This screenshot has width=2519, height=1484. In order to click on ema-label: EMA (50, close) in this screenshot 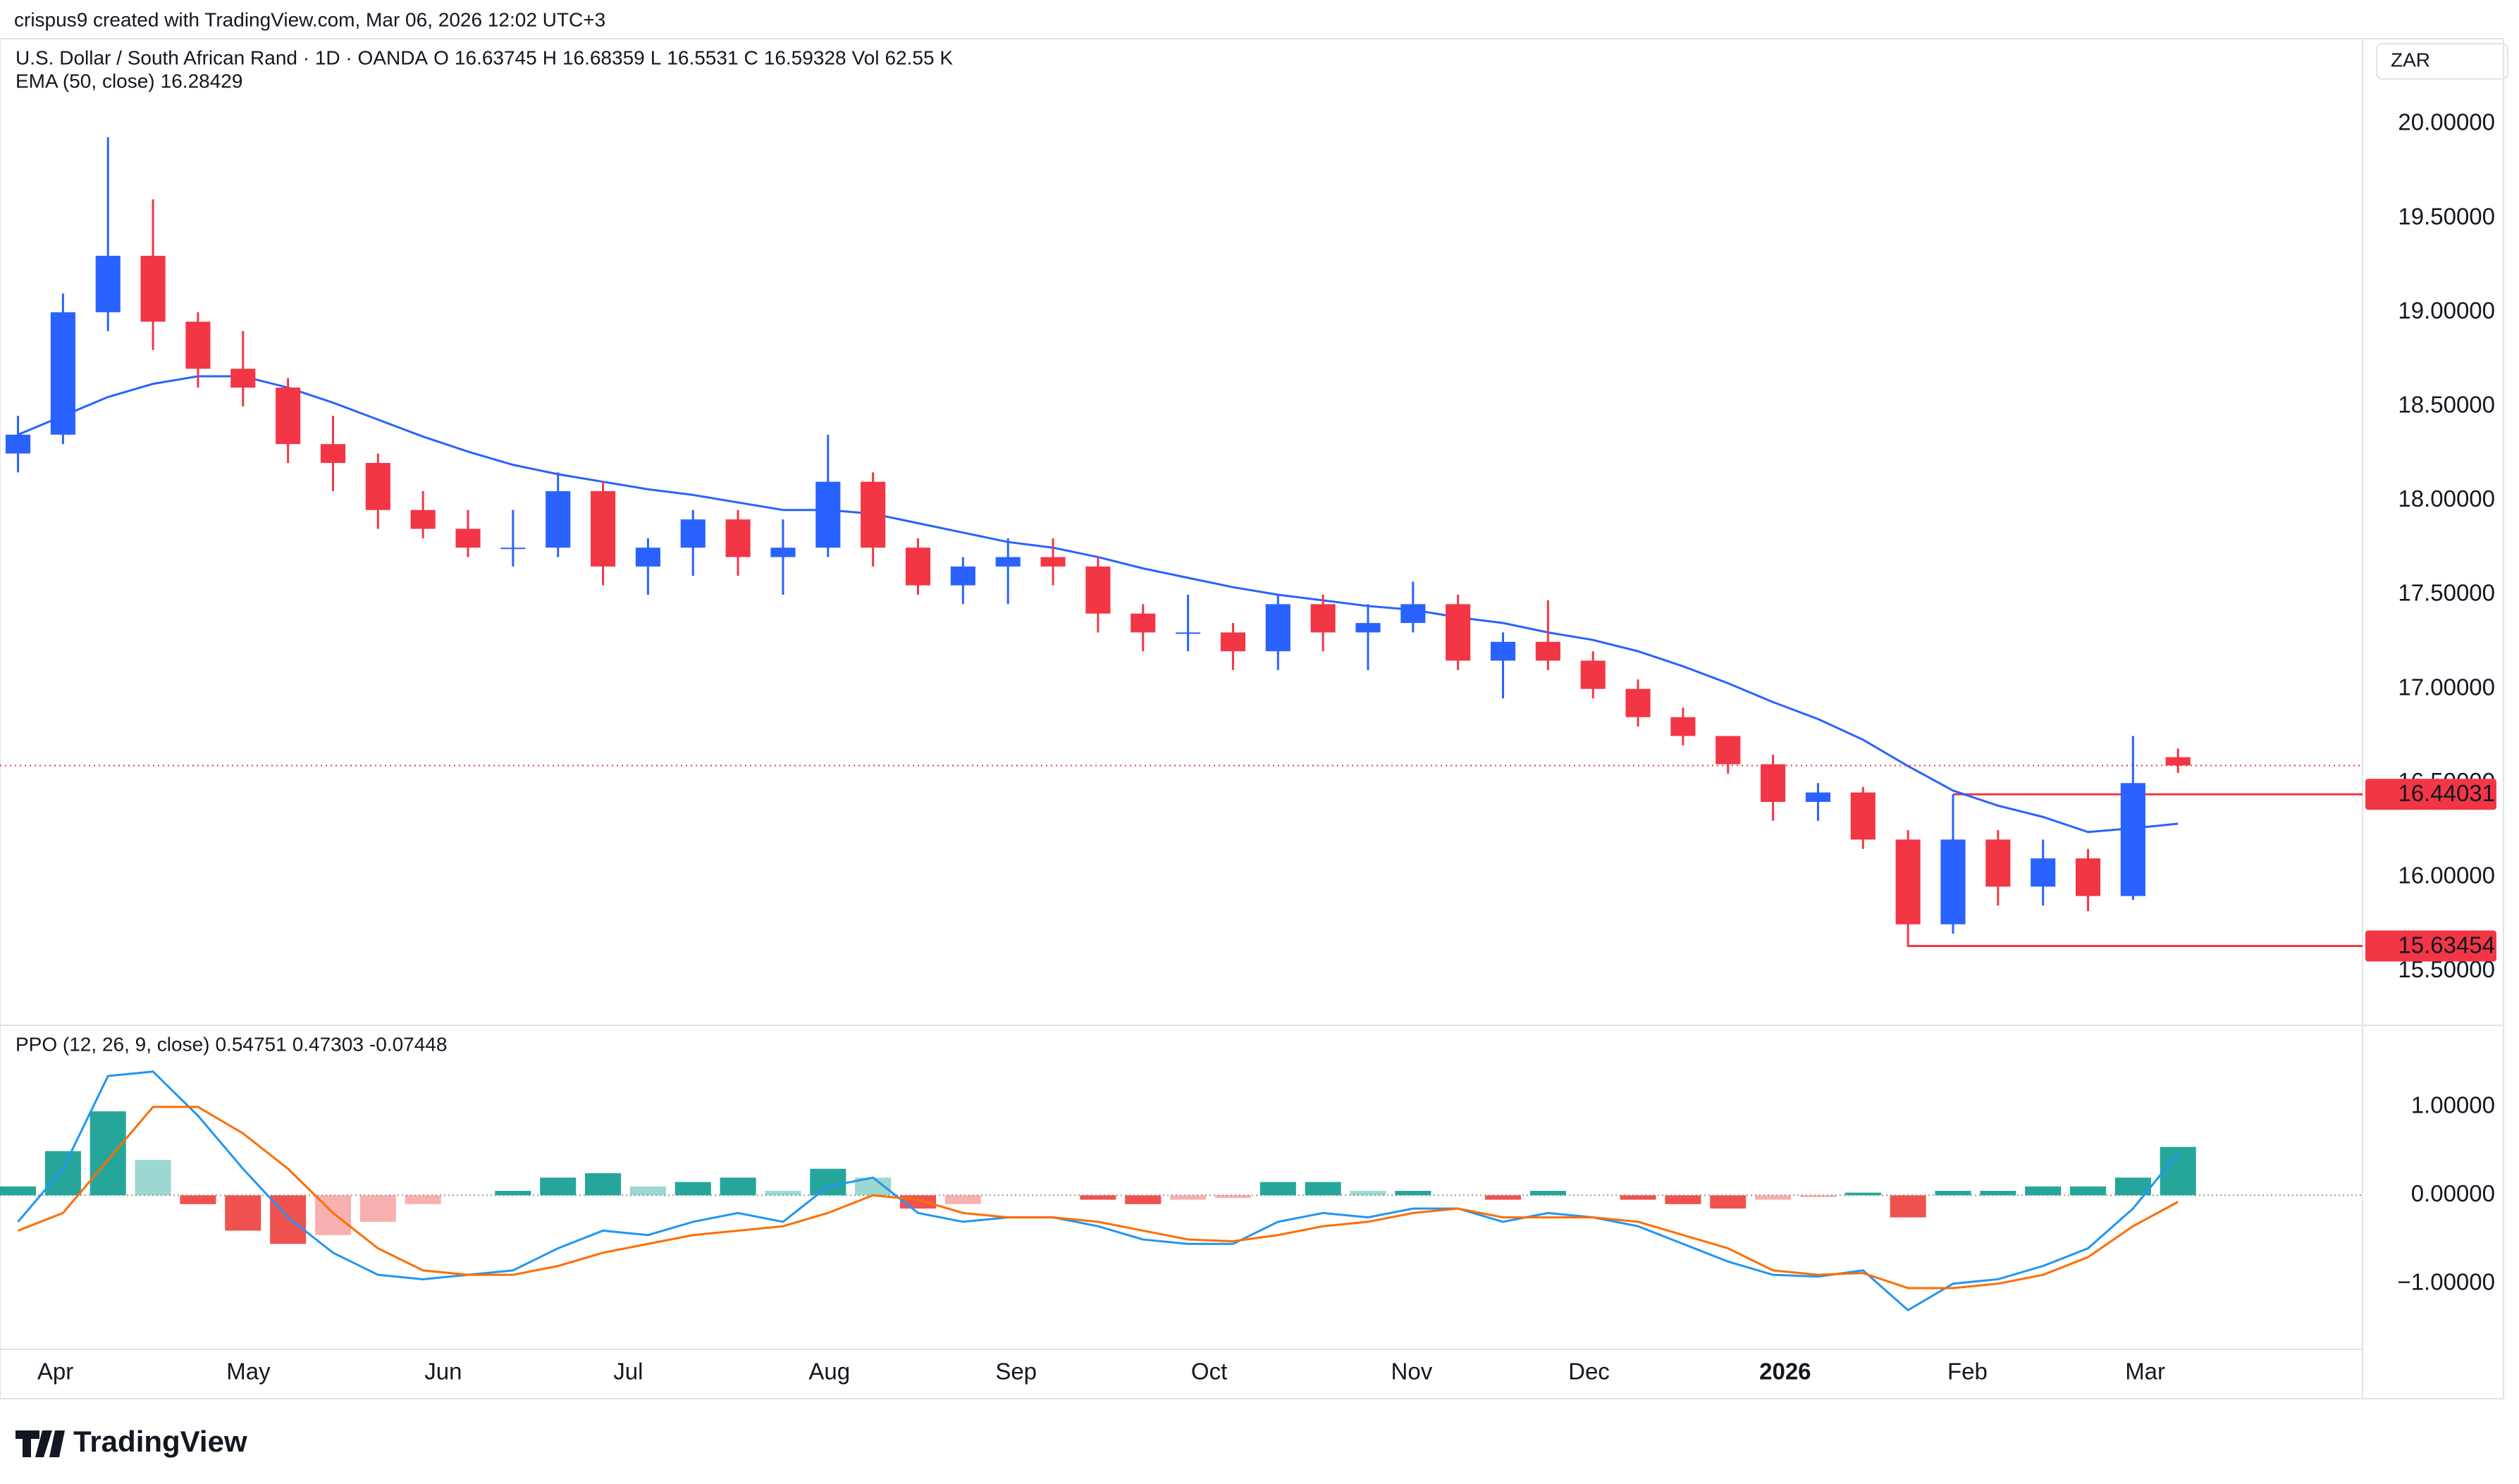, I will do `click(85, 81)`.